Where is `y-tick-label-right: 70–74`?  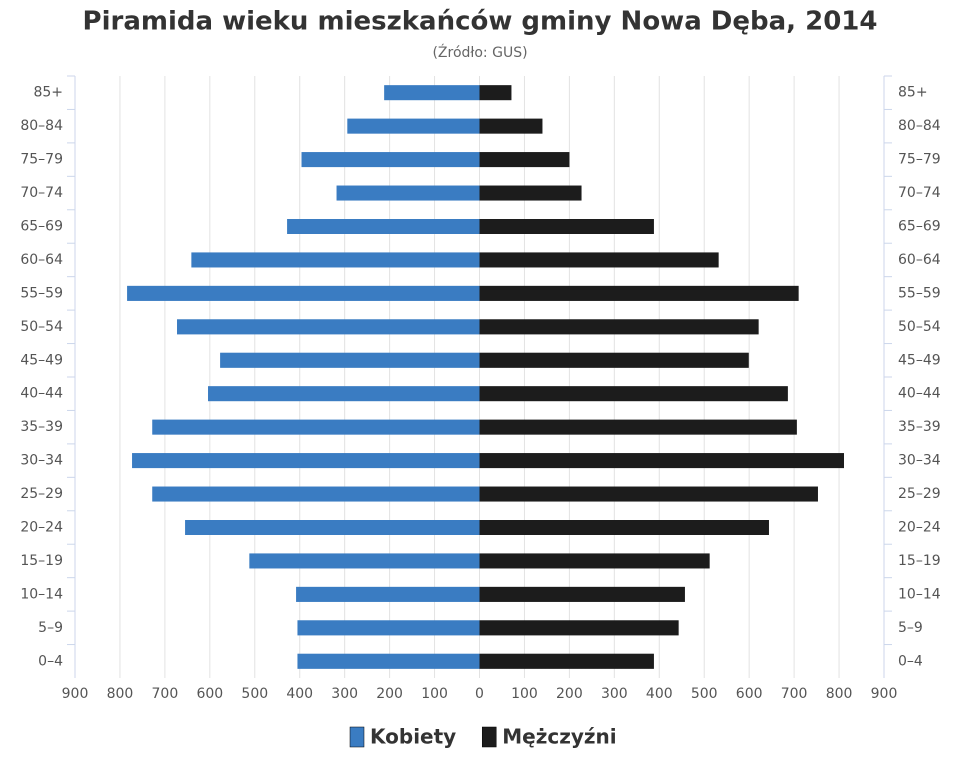
y-tick-label-right: 70–74 is located at coordinates (919, 193).